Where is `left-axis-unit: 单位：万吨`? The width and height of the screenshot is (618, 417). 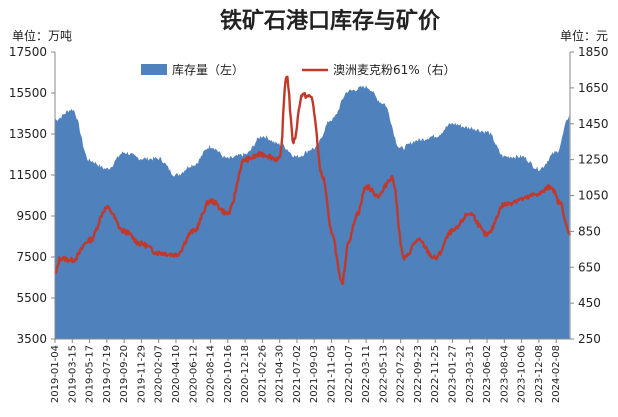
left-axis-unit: 单位：万吨 is located at coordinates (42, 35).